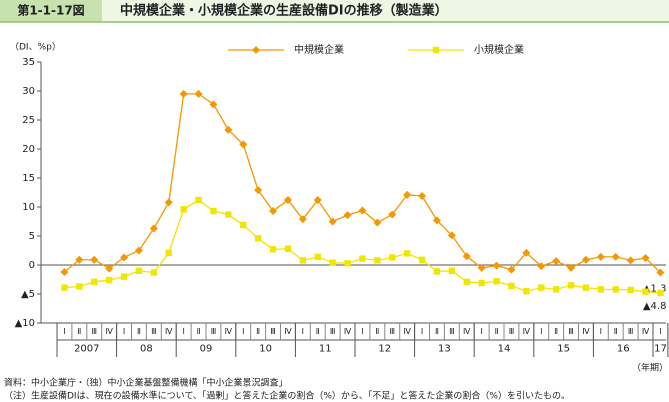 The height and width of the screenshot is (402, 669). I want to click on y-tick-label: 25, so click(28, 120).